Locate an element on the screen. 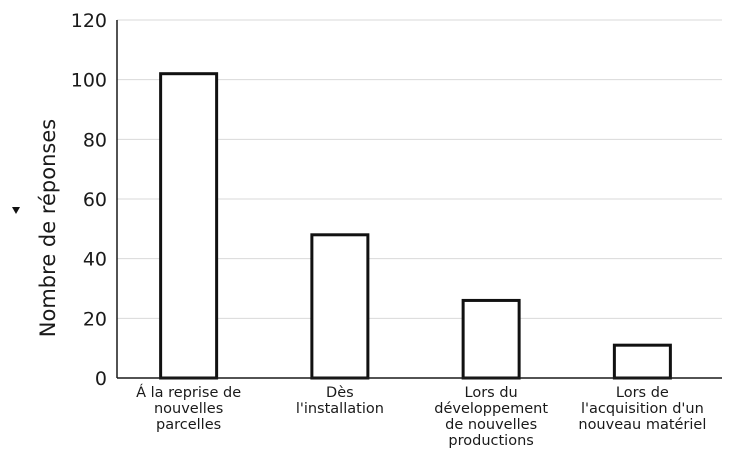 The width and height of the screenshot is (739, 459). x-category-label-line: Lors du is located at coordinates (491, 393).